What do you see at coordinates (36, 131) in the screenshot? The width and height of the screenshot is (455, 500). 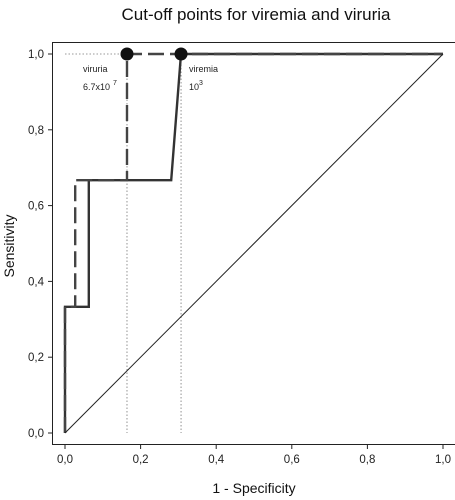 I see `y-tick-label: 0,8` at bounding box center [36, 131].